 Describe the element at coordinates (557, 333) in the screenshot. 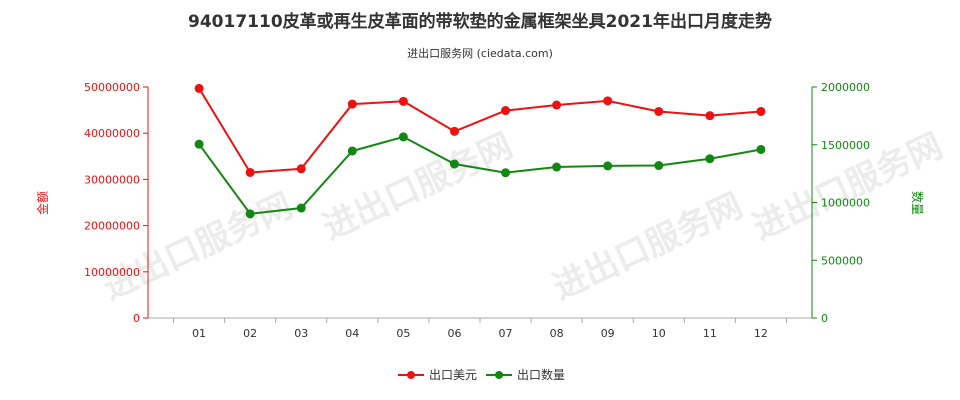

I see `x-tick-label: 08` at that location.